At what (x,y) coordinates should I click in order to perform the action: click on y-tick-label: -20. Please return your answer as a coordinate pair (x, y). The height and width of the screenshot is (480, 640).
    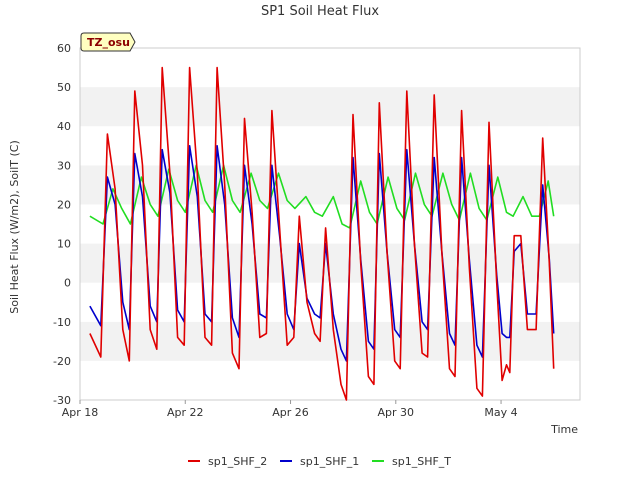
    Looking at the image, I should click on (62, 361).